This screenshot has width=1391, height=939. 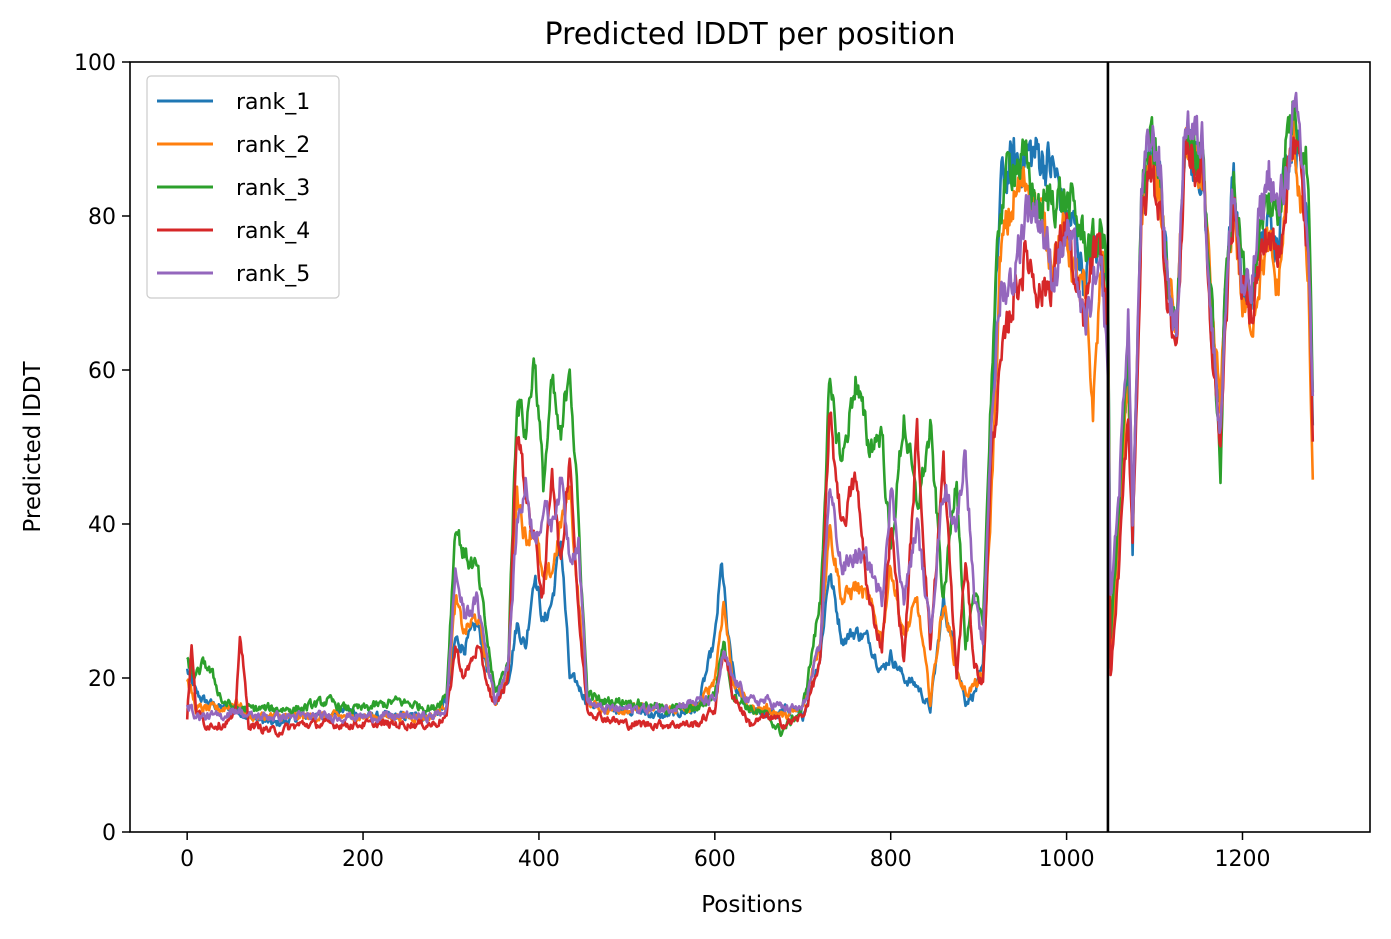 What do you see at coordinates (109, 833) in the screenshot?
I see `y-tick-label: 0` at bounding box center [109, 833].